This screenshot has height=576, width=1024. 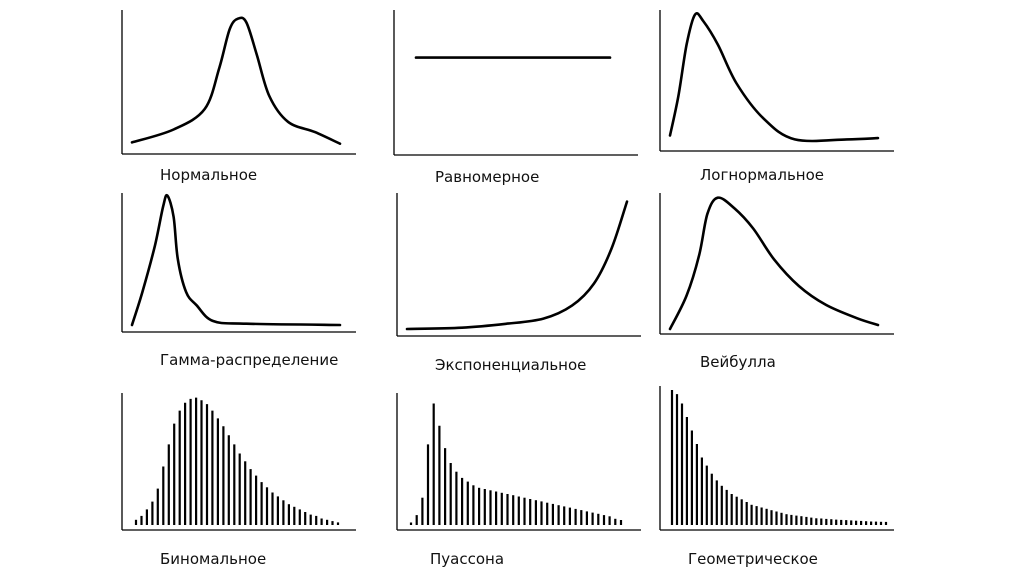 I want to click on plot-geometric, so click(x=776, y=458).